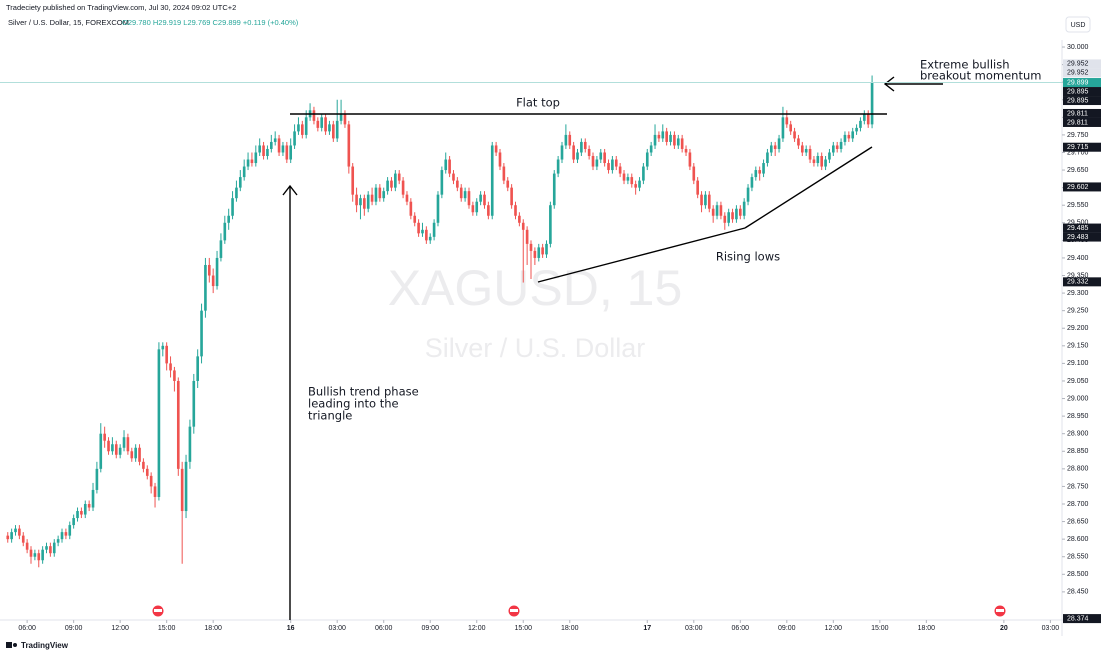 The image size is (1101, 656). Describe the element at coordinates (1078, 275) in the screenshot. I see `y-tick-label: 29.350` at that location.